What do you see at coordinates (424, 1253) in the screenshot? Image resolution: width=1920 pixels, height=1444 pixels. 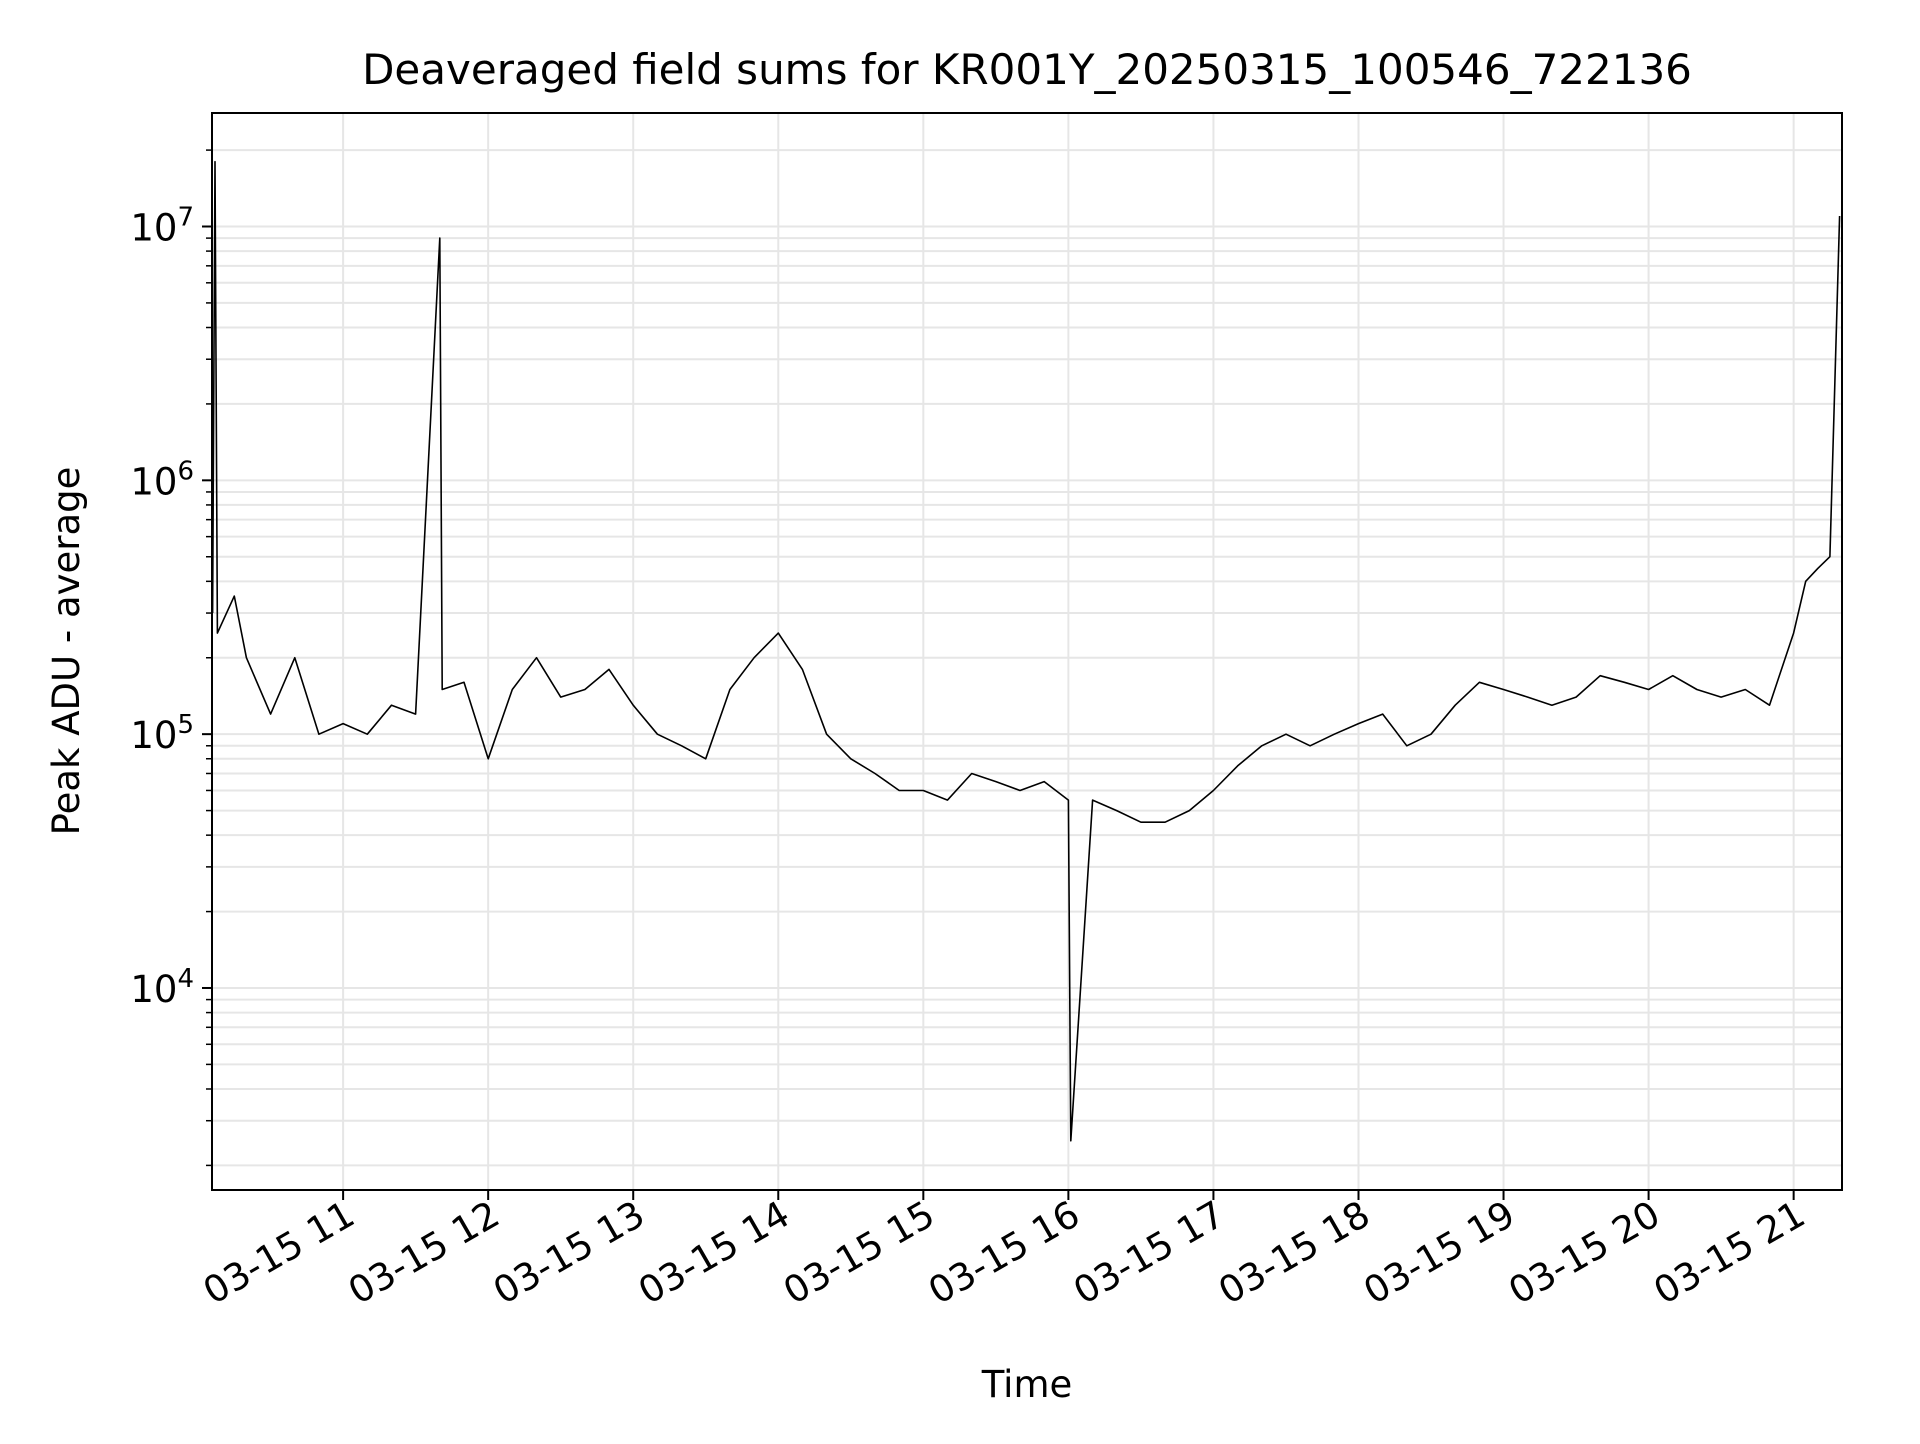 I see `x-tick-label: 03-15 12` at bounding box center [424, 1253].